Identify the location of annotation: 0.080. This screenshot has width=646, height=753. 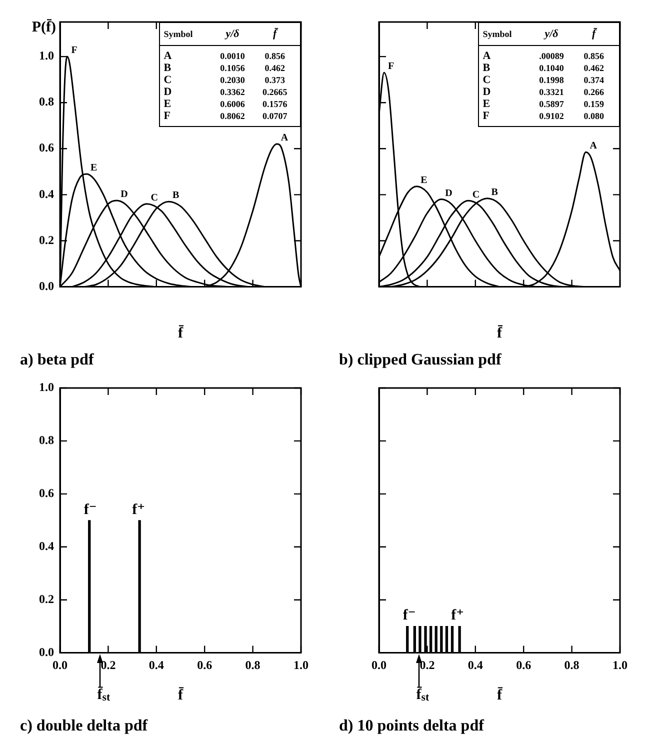
(593, 116).